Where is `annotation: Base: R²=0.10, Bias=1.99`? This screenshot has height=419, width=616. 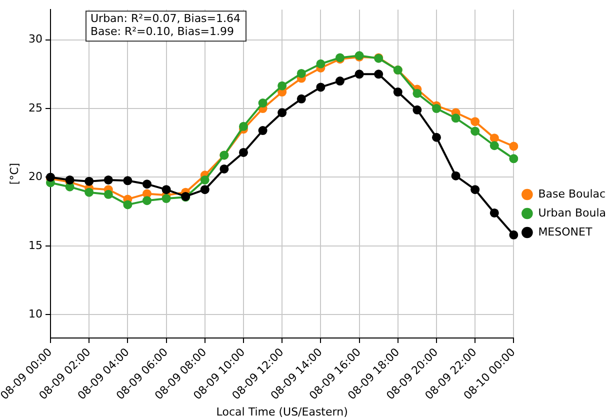 annotation: Base: R²=0.10, Bias=1.99 is located at coordinates (162, 31).